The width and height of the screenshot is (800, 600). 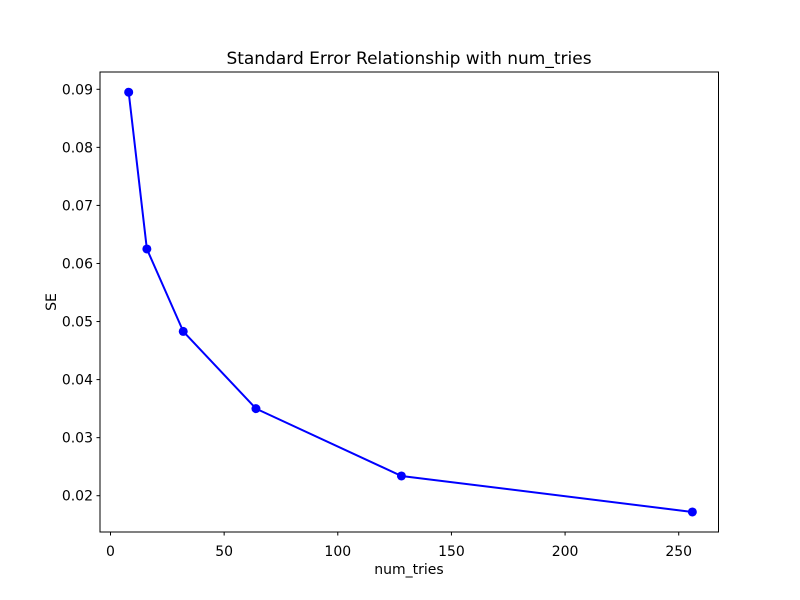 What do you see at coordinates (52, 302) in the screenshot?
I see `y-axis-label: SE` at bounding box center [52, 302].